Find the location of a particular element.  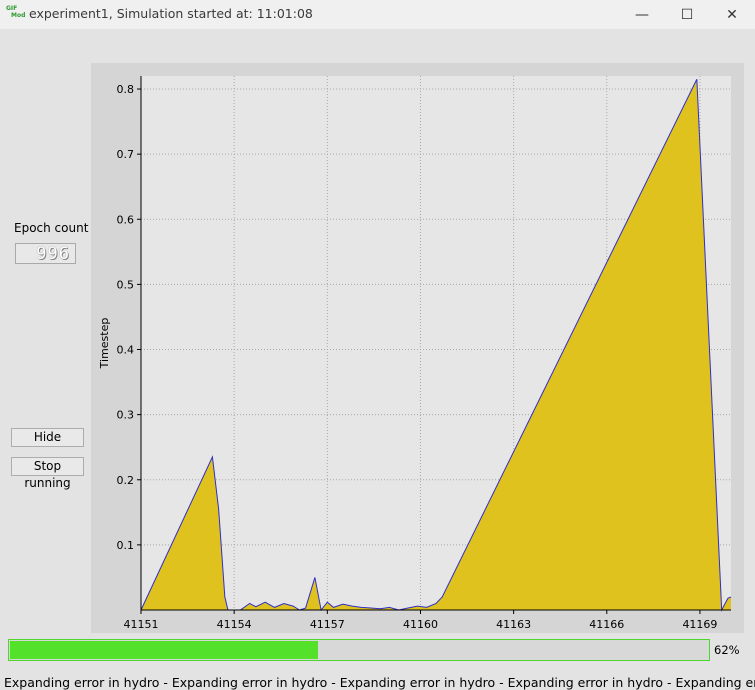

y-tick-label: 0.2 is located at coordinates (126, 480).